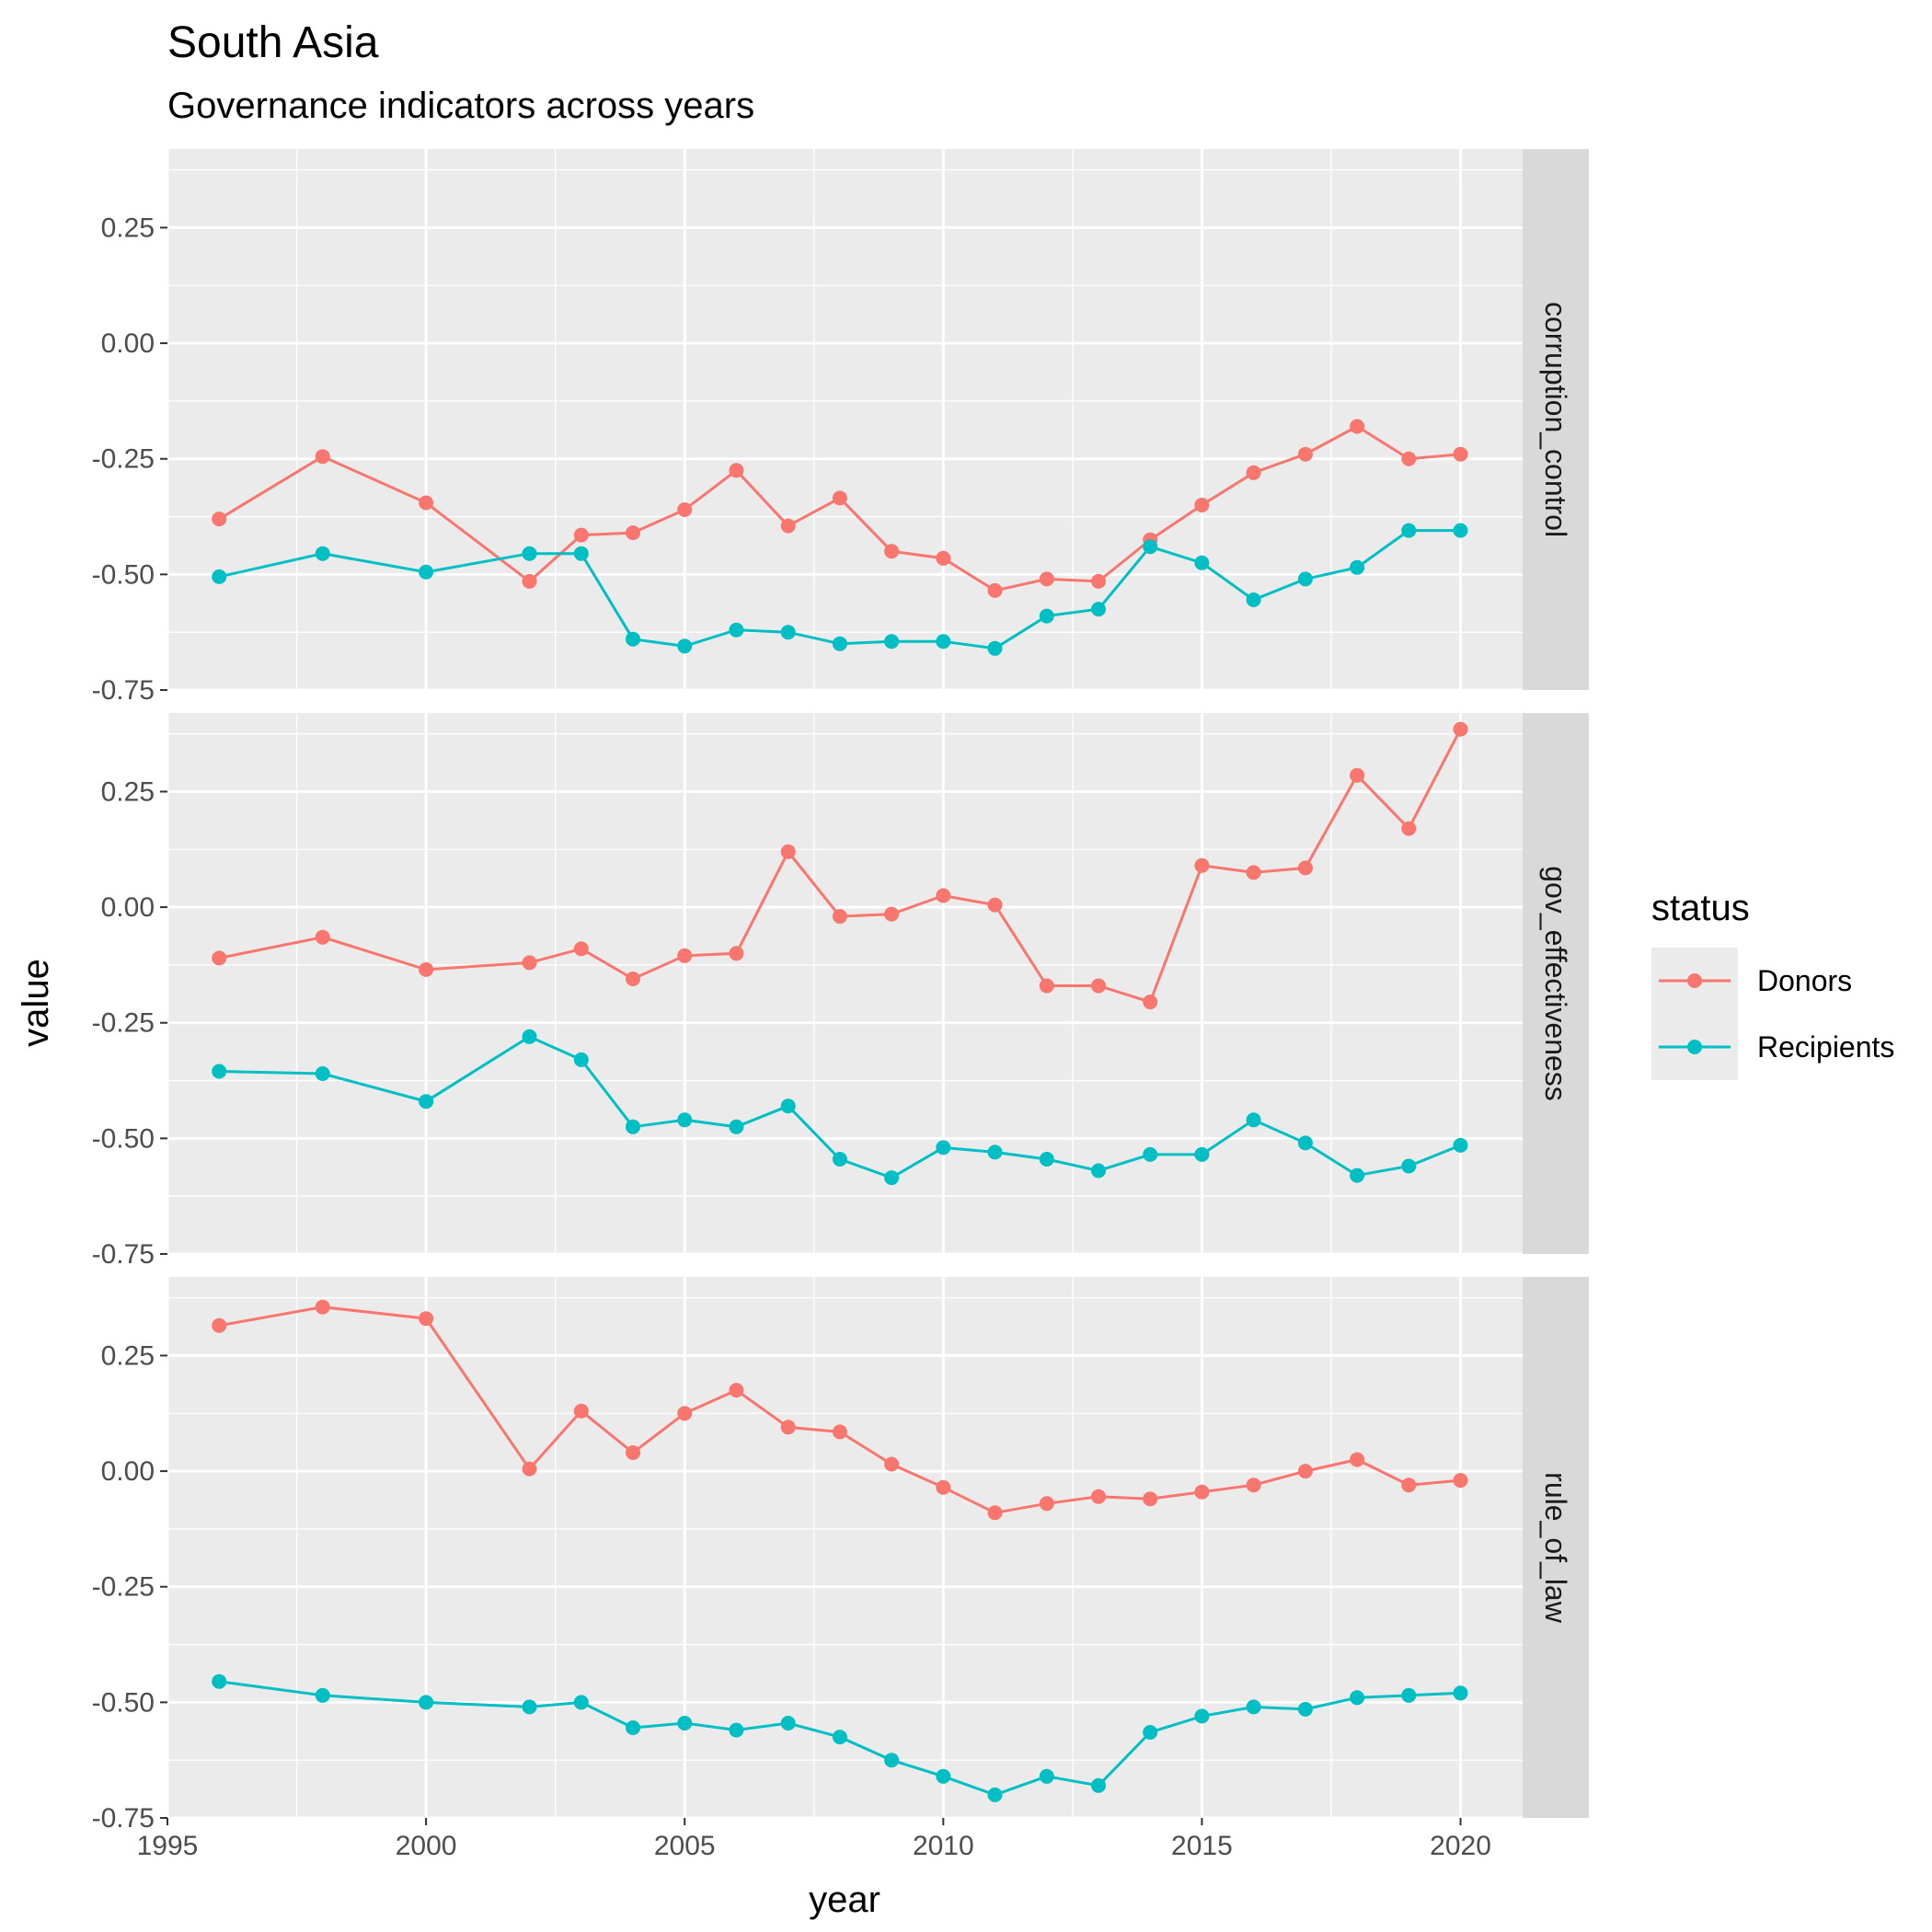 The image size is (1932, 1932). I want to click on y-tick-label: -0.75, so click(123, 690).